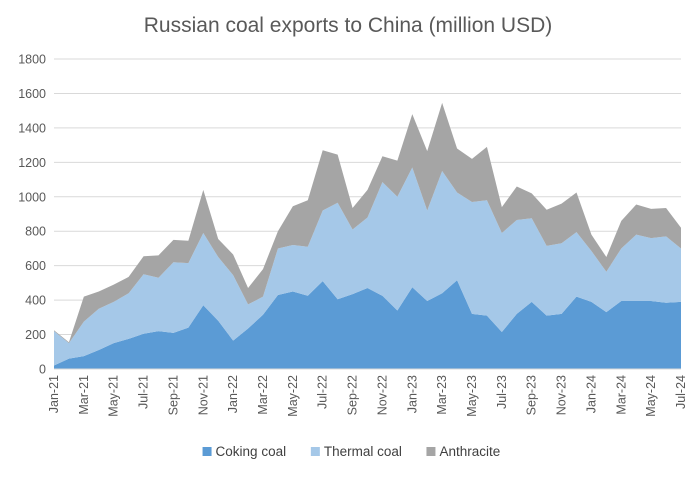  I want to click on x-tick-label: Jul-21, so click(144, 392).